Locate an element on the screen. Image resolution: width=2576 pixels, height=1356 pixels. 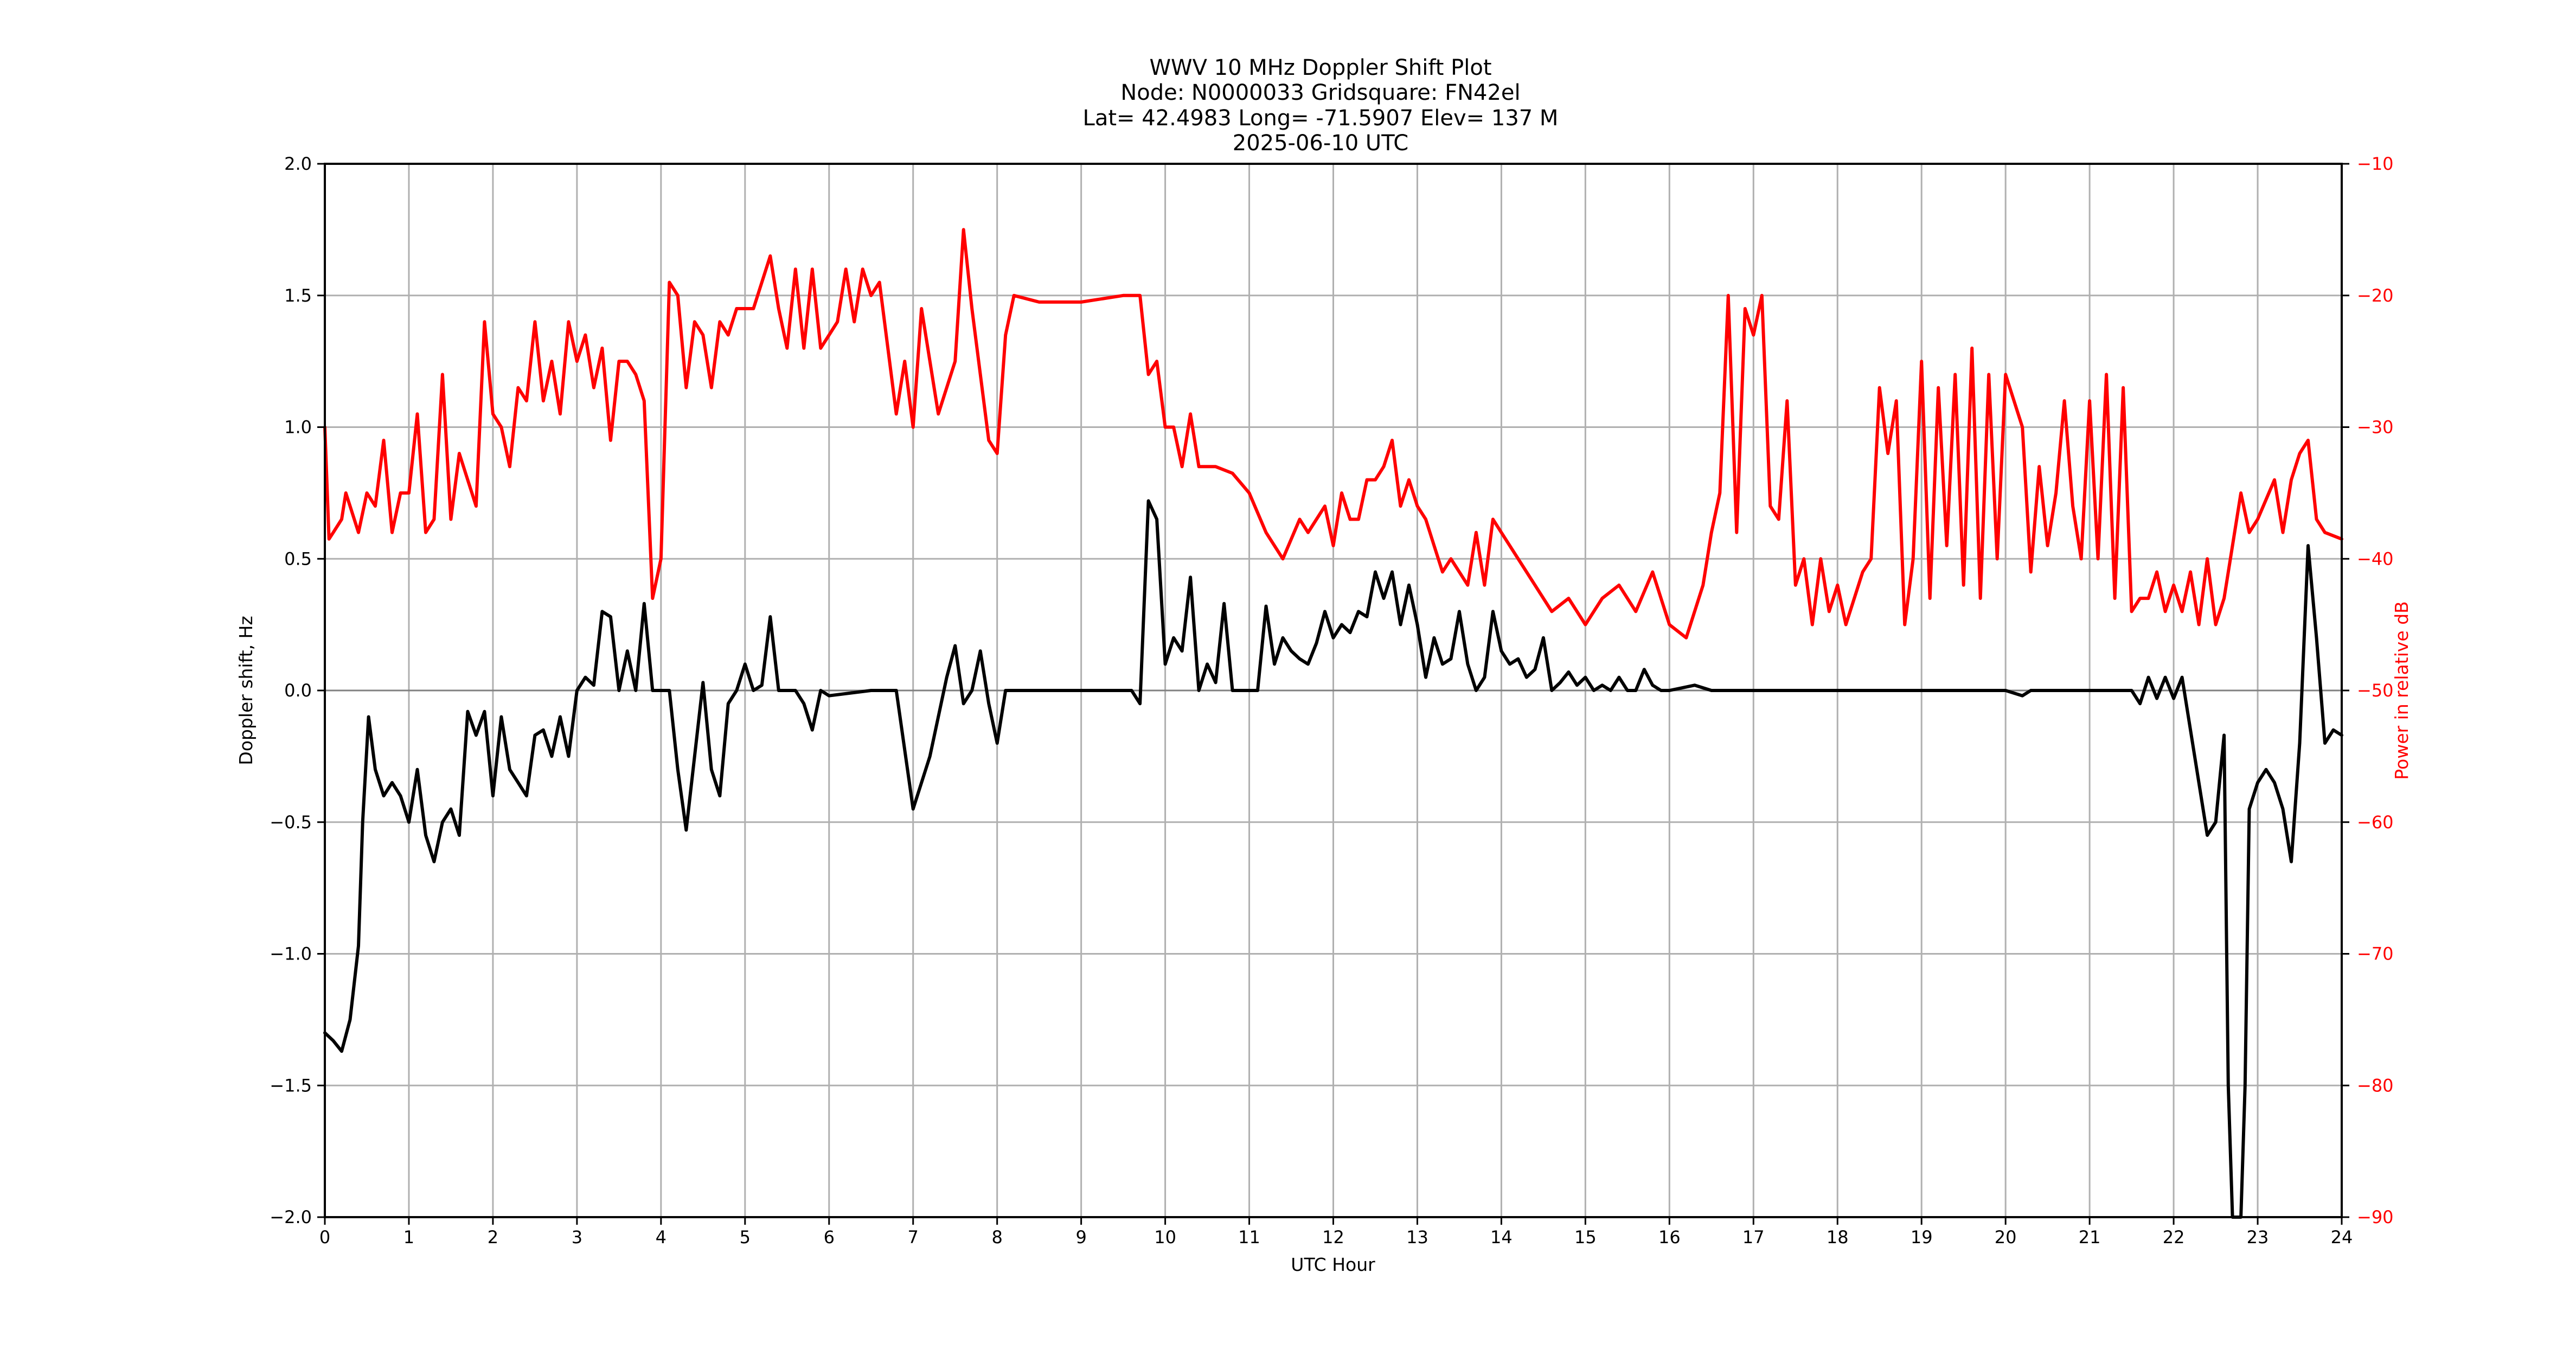
x-axis-label: UTC Hour is located at coordinates (1333, 1264).